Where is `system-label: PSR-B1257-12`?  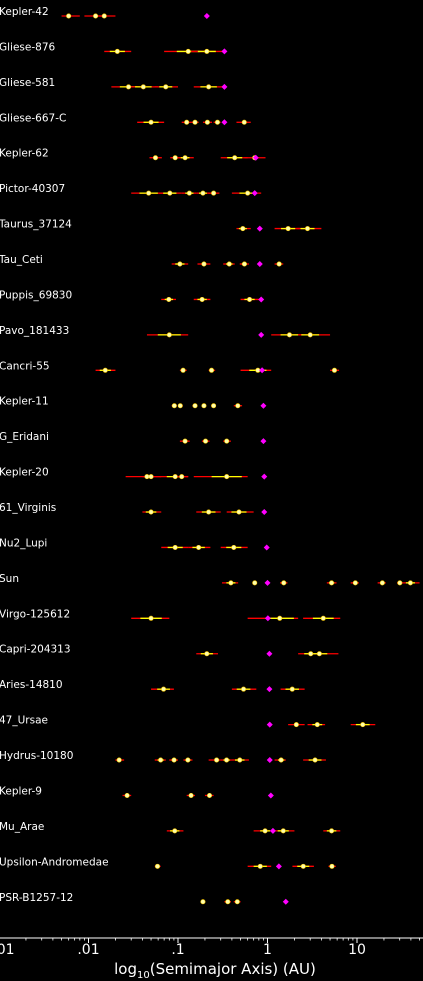 system-label: PSR-B1257-12 is located at coordinates (36, 898).